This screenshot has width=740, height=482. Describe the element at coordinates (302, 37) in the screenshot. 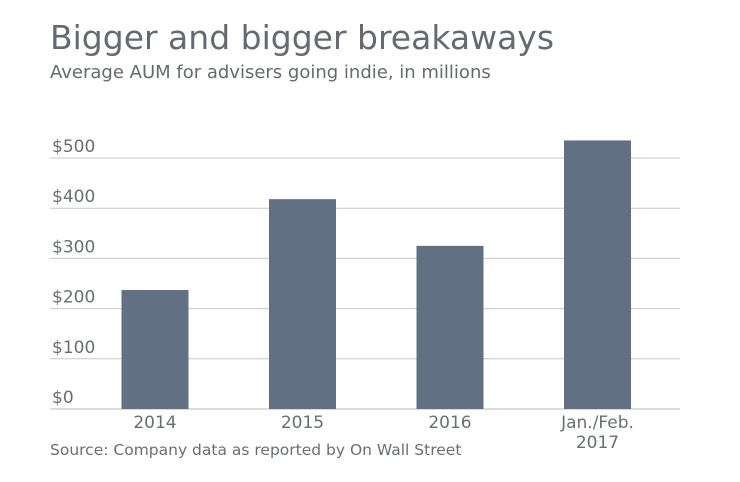

I see `chart-title: Bigger and bigger breakaways` at that location.